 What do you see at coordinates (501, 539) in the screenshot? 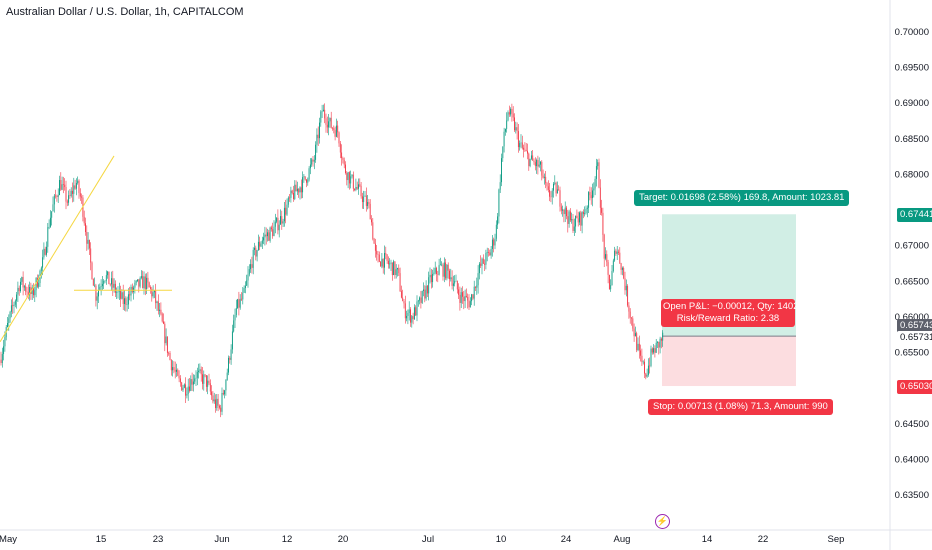
I see `x-tick-label: 10` at bounding box center [501, 539].